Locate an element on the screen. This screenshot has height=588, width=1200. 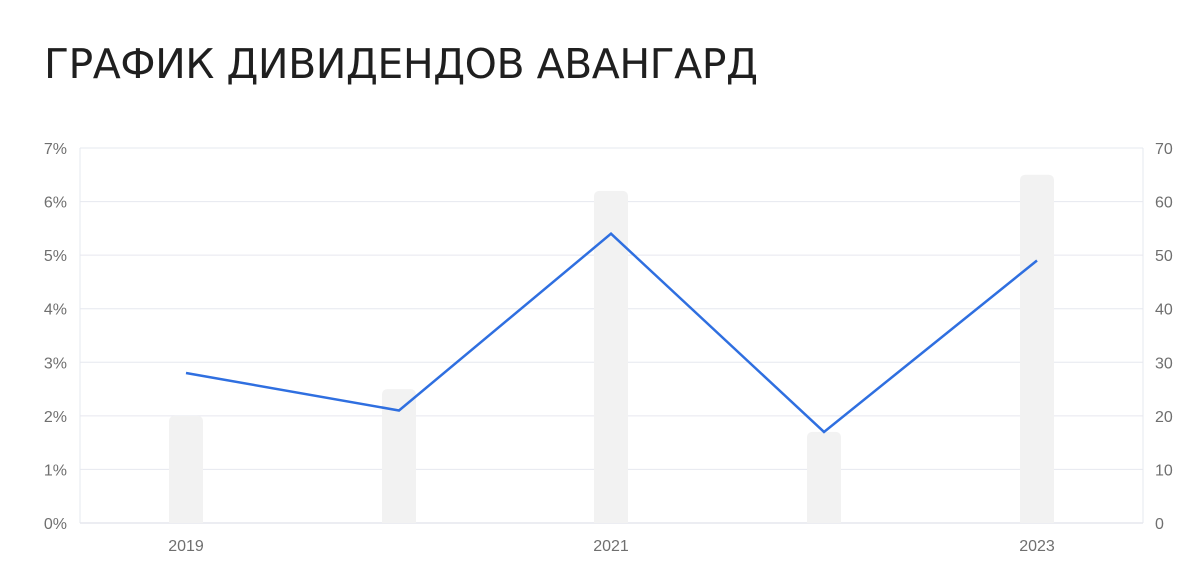
x-axis-ticks: 2019 2021 2023 is located at coordinates (611, 546).